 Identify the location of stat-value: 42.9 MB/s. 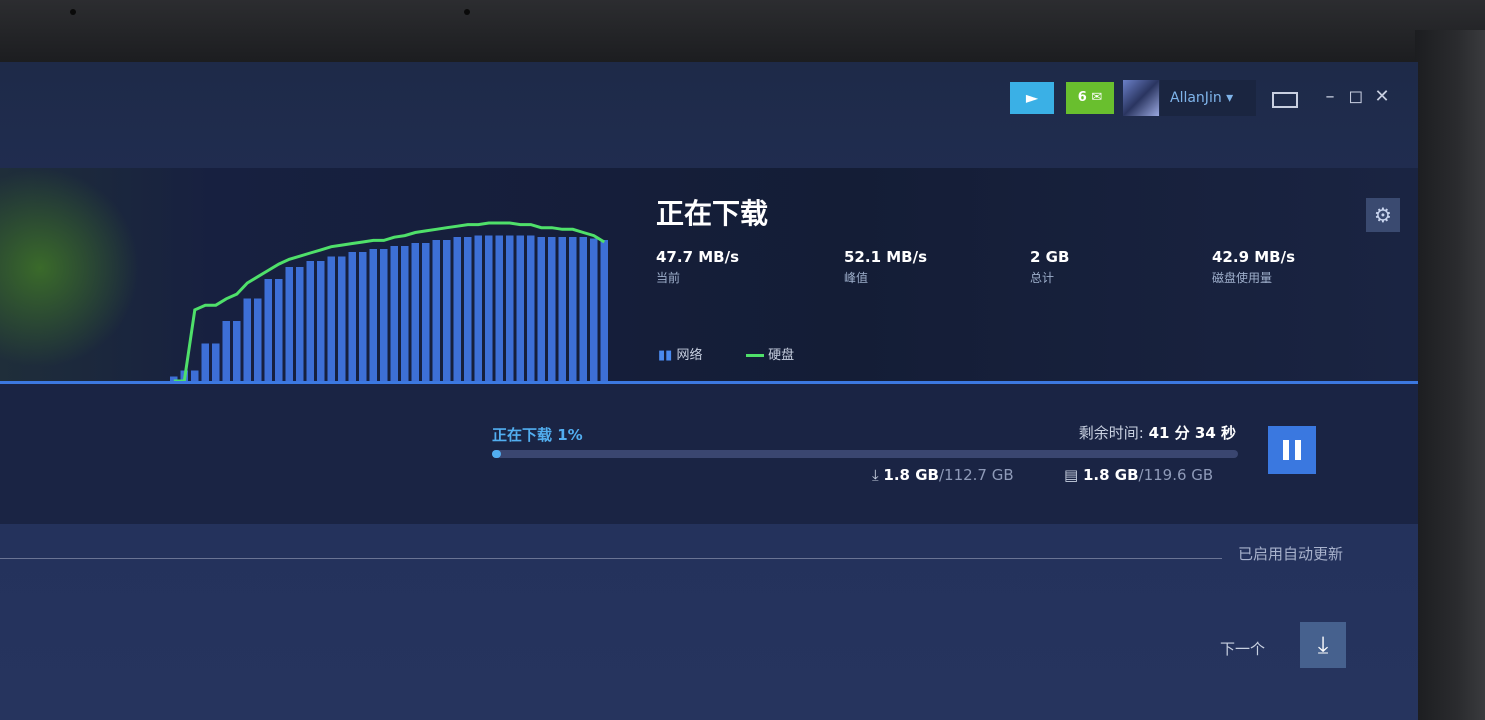
(1253, 257).